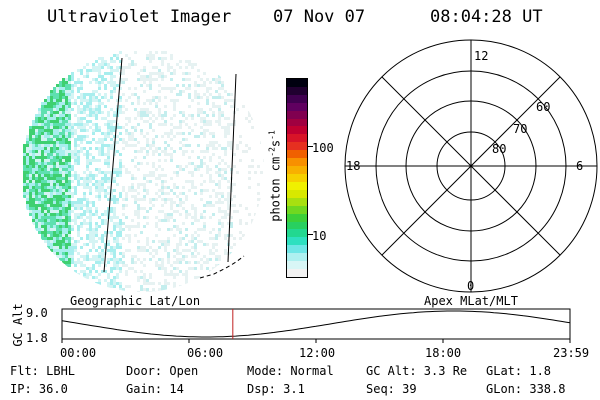 The width and height of the screenshot is (600, 400). What do you see at coordinates (78, 353) in the screenshot?
I see `timeline-xtick-0: 00:00` at bounding box center [78, 353].